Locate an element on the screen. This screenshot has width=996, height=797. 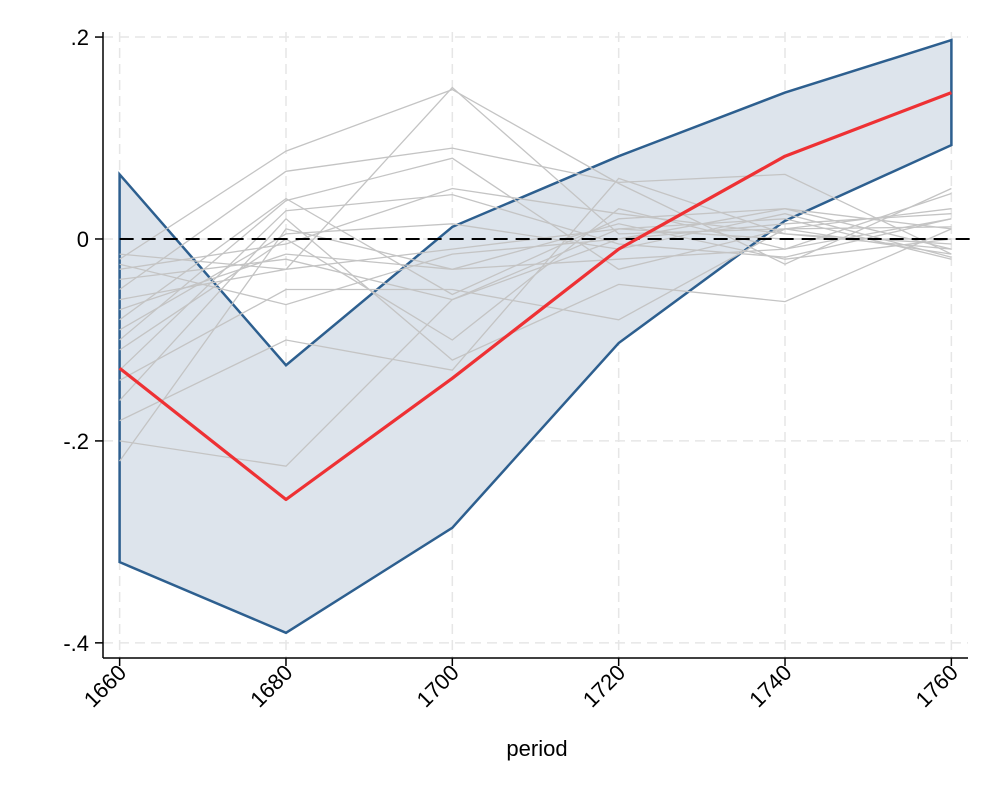
y-axis-ticks: .2 0 -.2 -.4 is located at coordinates (83, 340).